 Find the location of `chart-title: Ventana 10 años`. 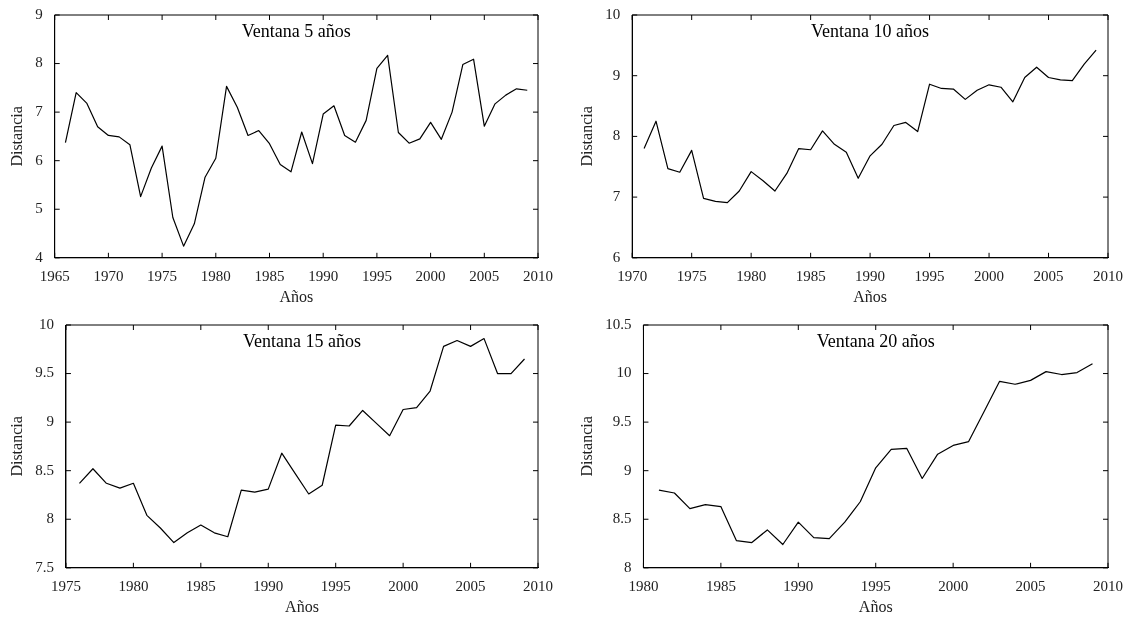

chart-title: Ventana 10 años is located at coordinates (870, 30).